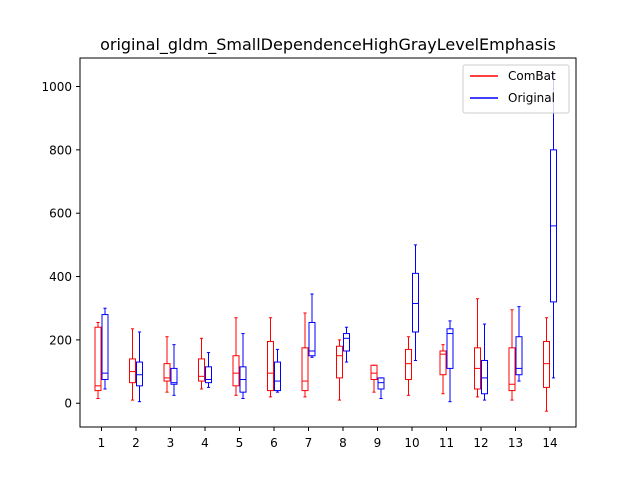  I want to click on x-tick-label: 10, so click(411, 443).